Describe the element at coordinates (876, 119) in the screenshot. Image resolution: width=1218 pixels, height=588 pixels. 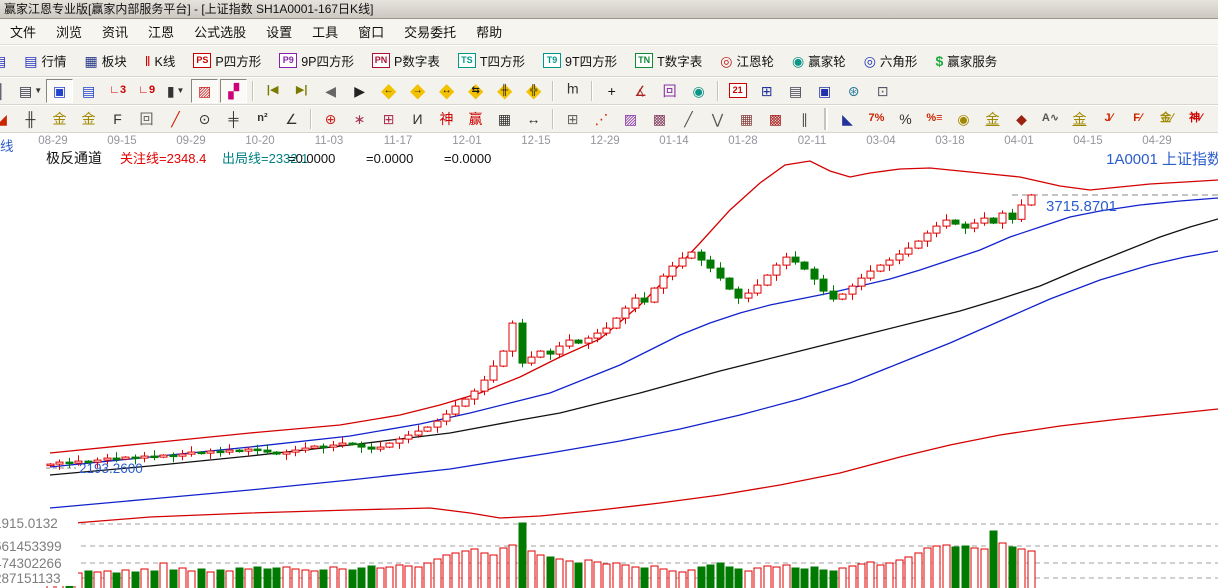
I see `percent7-button: 7%` at that location.